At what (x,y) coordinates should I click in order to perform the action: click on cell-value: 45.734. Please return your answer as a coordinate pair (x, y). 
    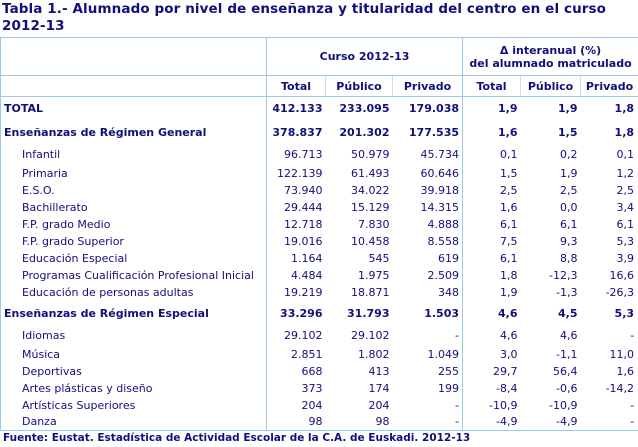
    Looking at the image, I should click on (440, 154).